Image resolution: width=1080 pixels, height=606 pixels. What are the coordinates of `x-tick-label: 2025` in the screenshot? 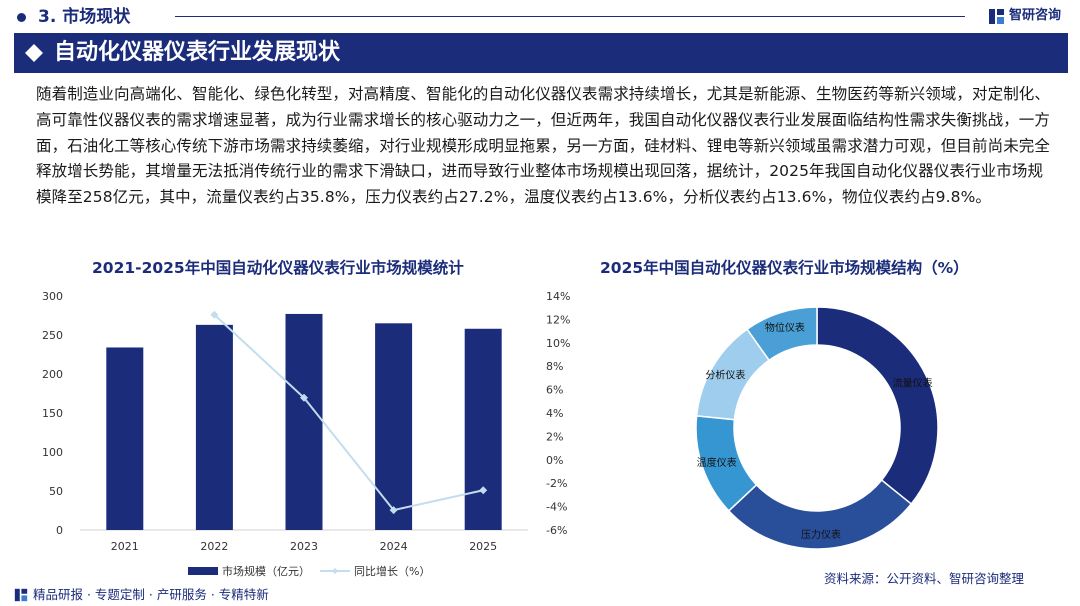 It's located at (483, 546).